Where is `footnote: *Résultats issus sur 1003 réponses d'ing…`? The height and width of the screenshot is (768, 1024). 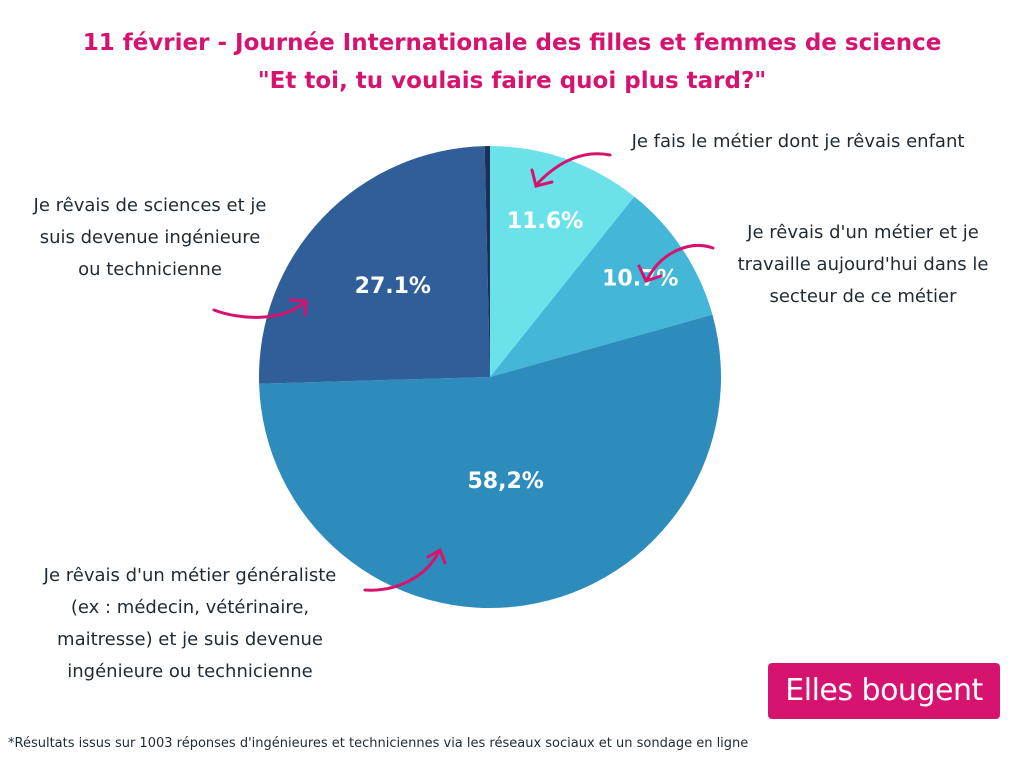
footnote: *Résultats issus sur 1003 réponses d'ing… is located at coordinates (378, 743).